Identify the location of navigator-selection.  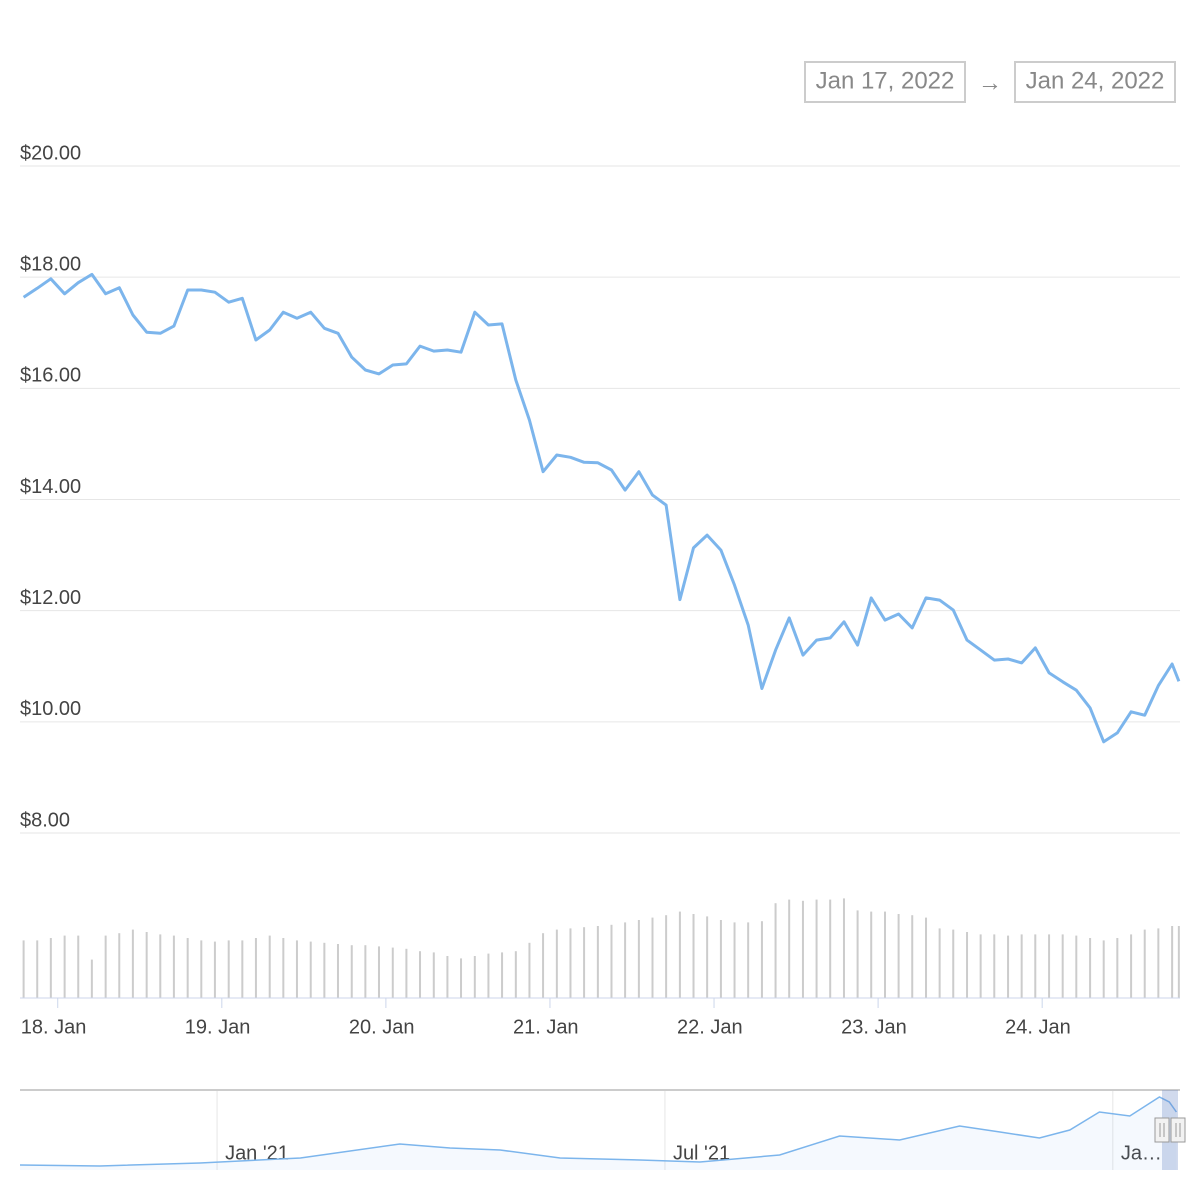
(1170, 1130).